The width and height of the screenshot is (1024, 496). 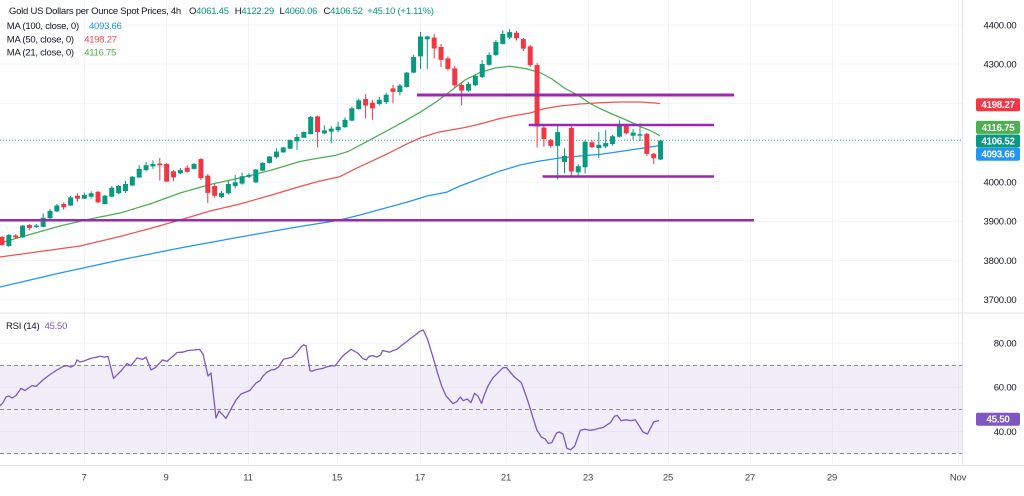 What do you see at coordinates (62, 39) in the screenshot?
I see `svg-text:MA (50, close, 0)4198.27: MA (50, close, 0) 4198.27` at bounding box center [62, 39].